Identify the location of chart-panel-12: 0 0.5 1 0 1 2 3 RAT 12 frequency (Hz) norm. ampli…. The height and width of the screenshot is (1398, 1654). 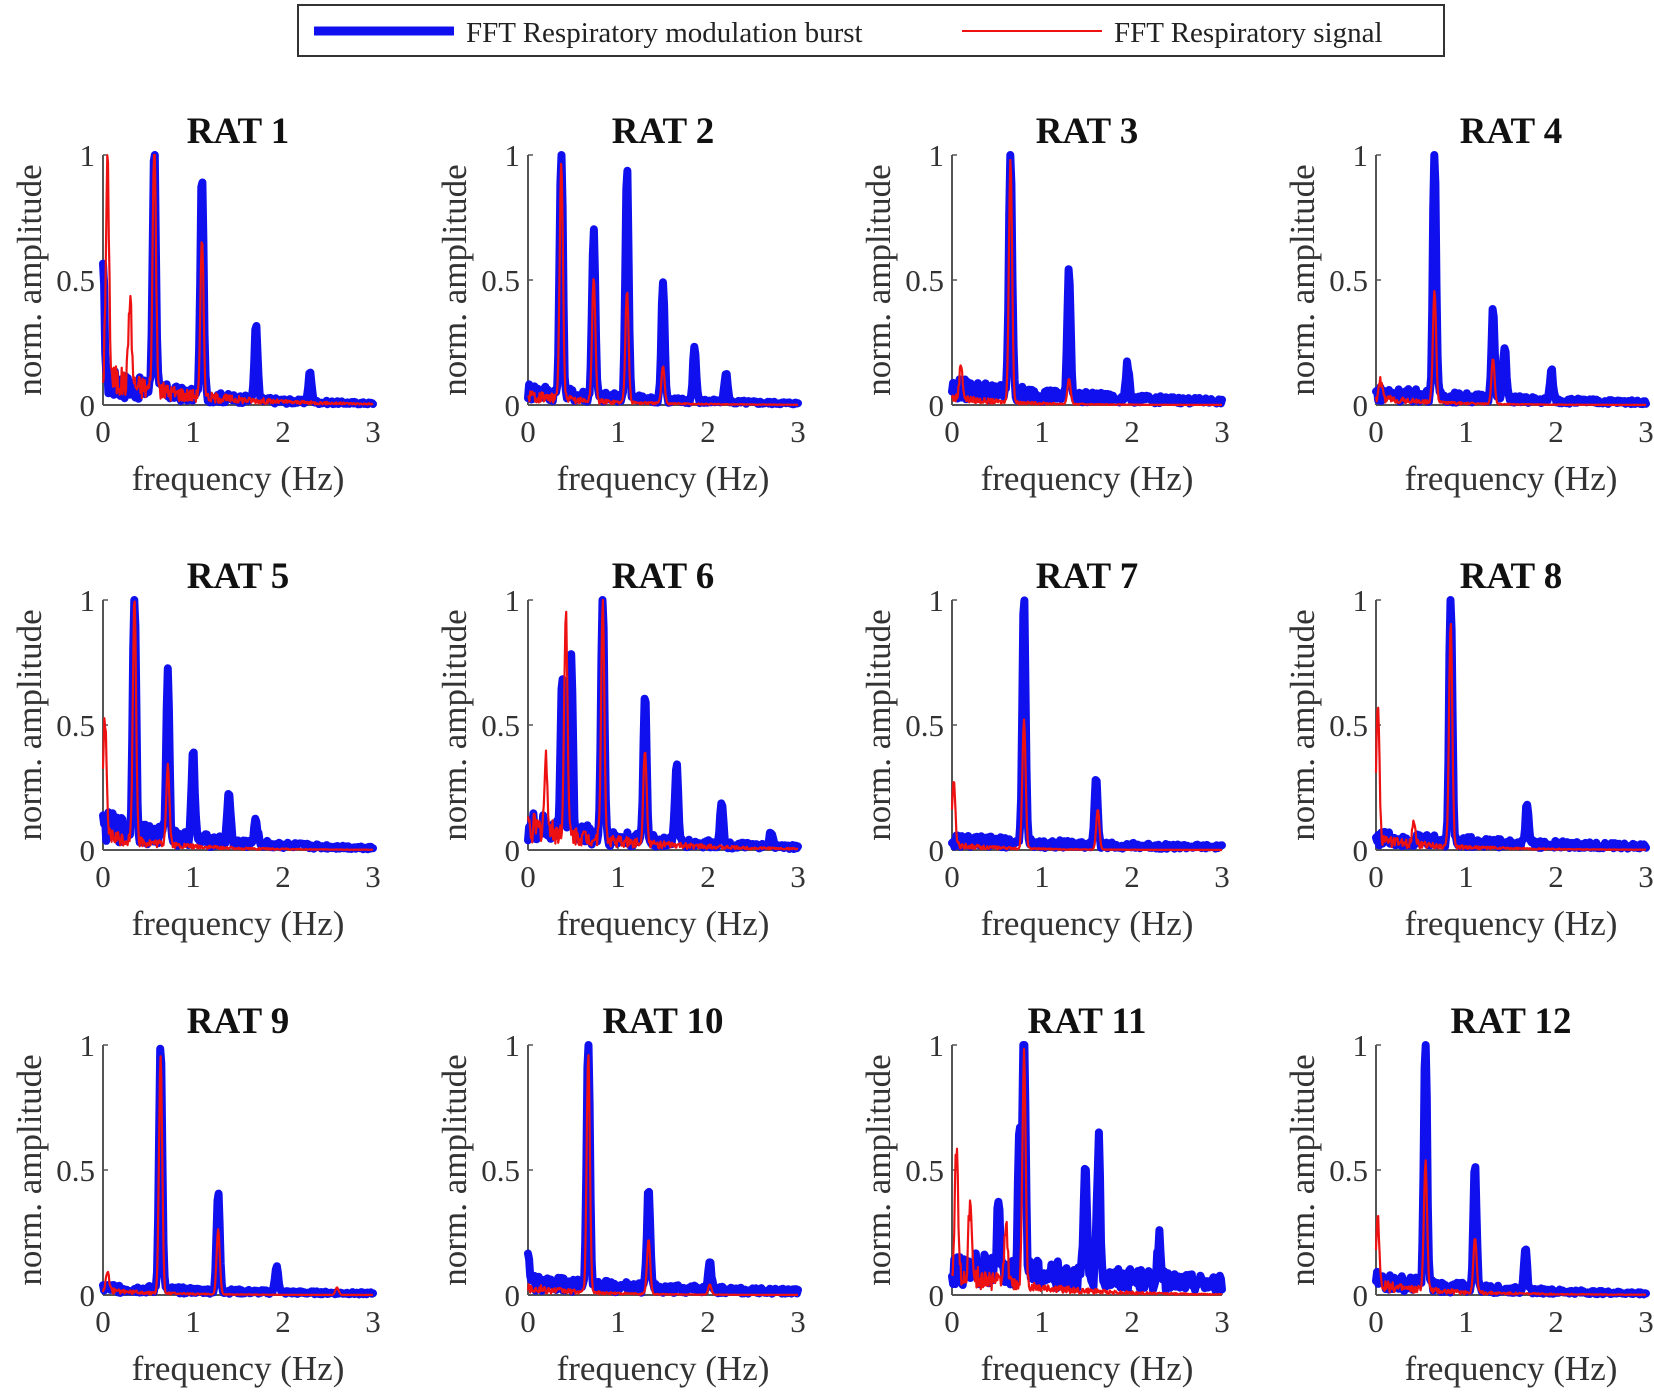
(1468, 1194).